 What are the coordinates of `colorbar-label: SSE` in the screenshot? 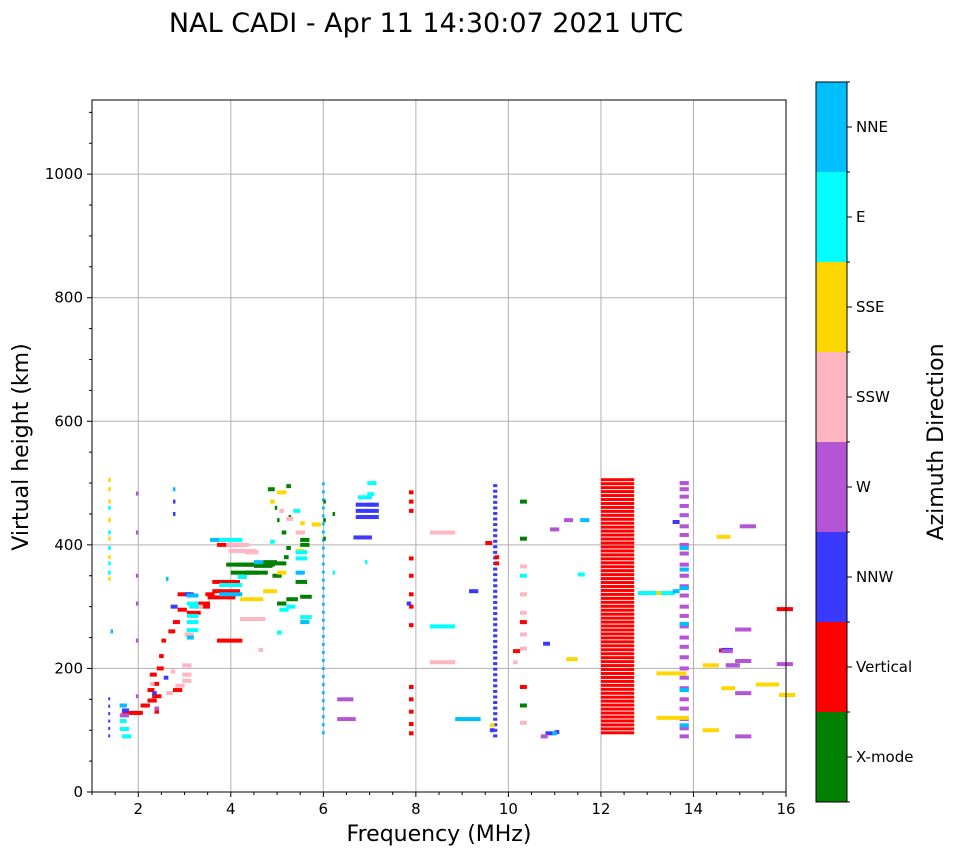 It's located at (870, 307).